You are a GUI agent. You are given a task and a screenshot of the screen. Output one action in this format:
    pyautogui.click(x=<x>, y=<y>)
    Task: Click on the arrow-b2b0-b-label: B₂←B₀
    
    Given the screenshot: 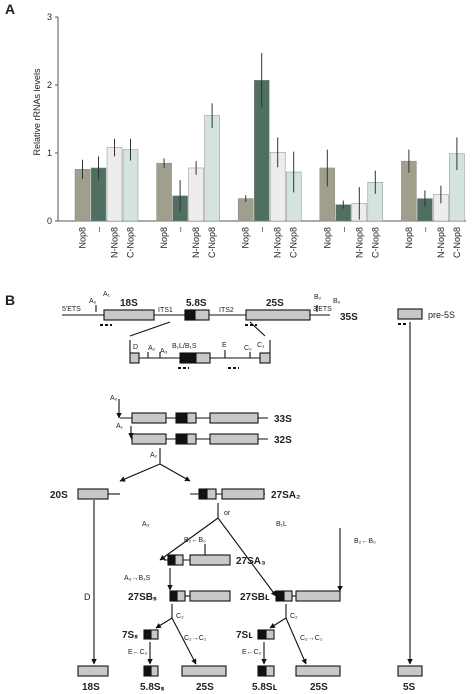 What is the action you would take?
    pyautogui.click(x=365, y=541)
    